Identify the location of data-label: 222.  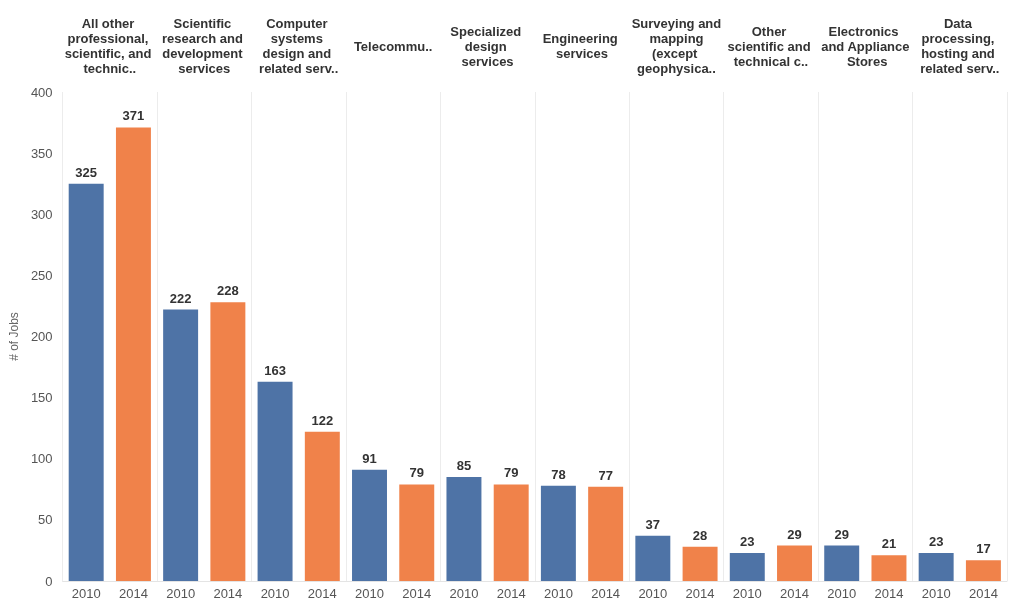
(180, 298).